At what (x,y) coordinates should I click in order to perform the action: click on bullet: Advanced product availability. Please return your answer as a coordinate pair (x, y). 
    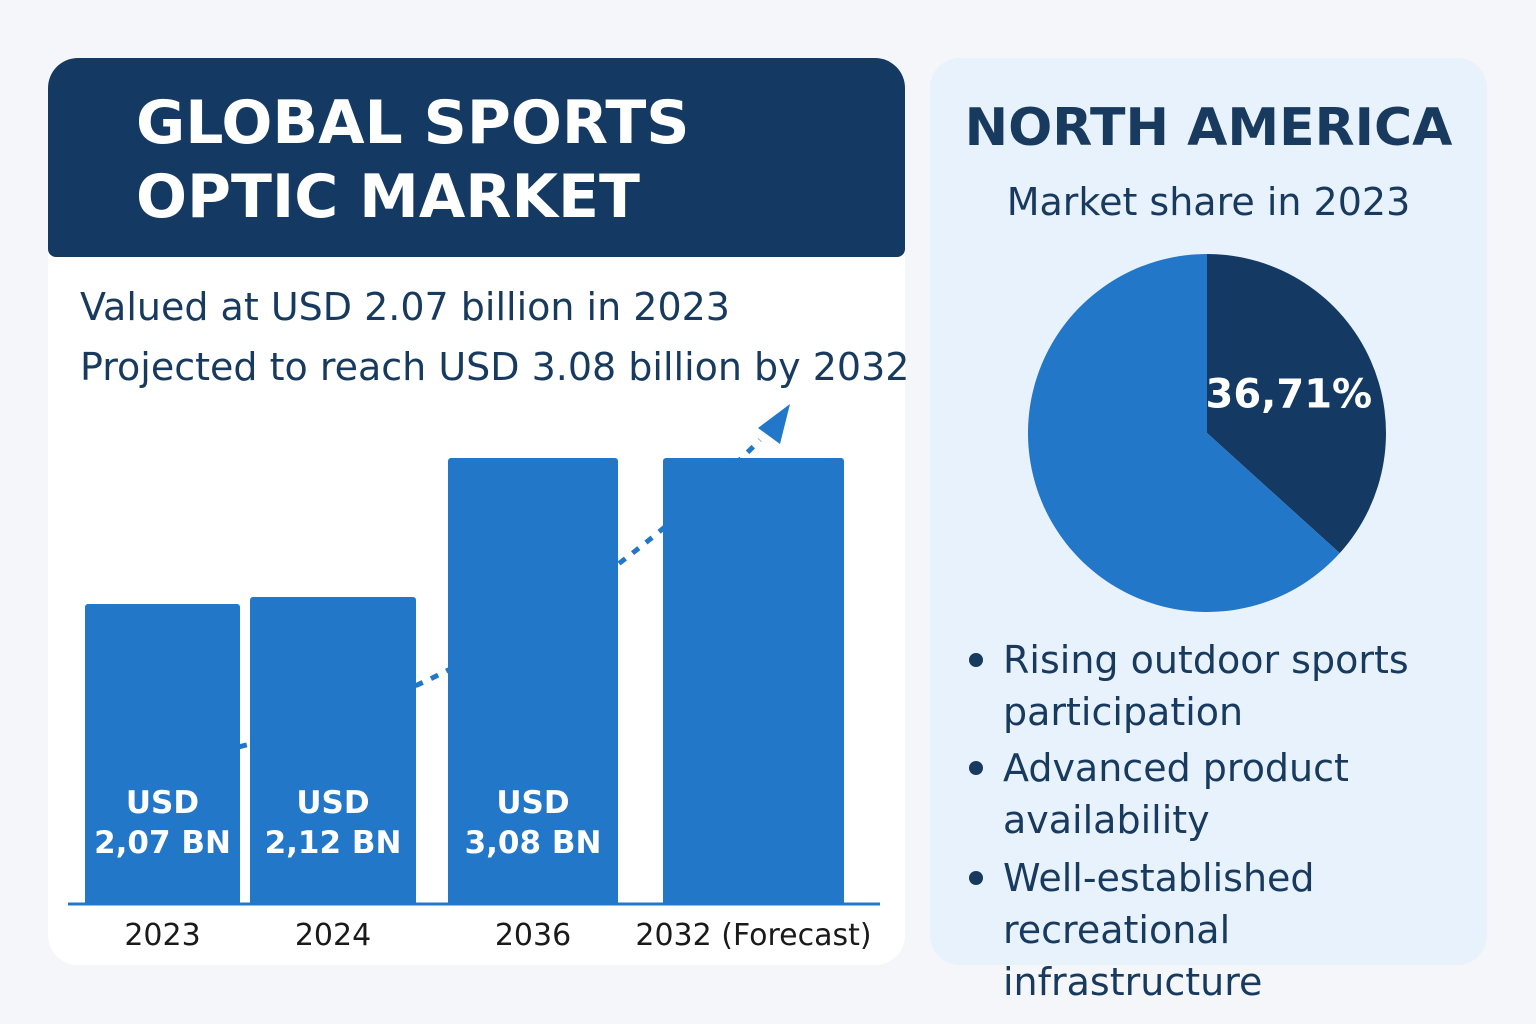
    Looking at the image, I should click on (1176, 794).